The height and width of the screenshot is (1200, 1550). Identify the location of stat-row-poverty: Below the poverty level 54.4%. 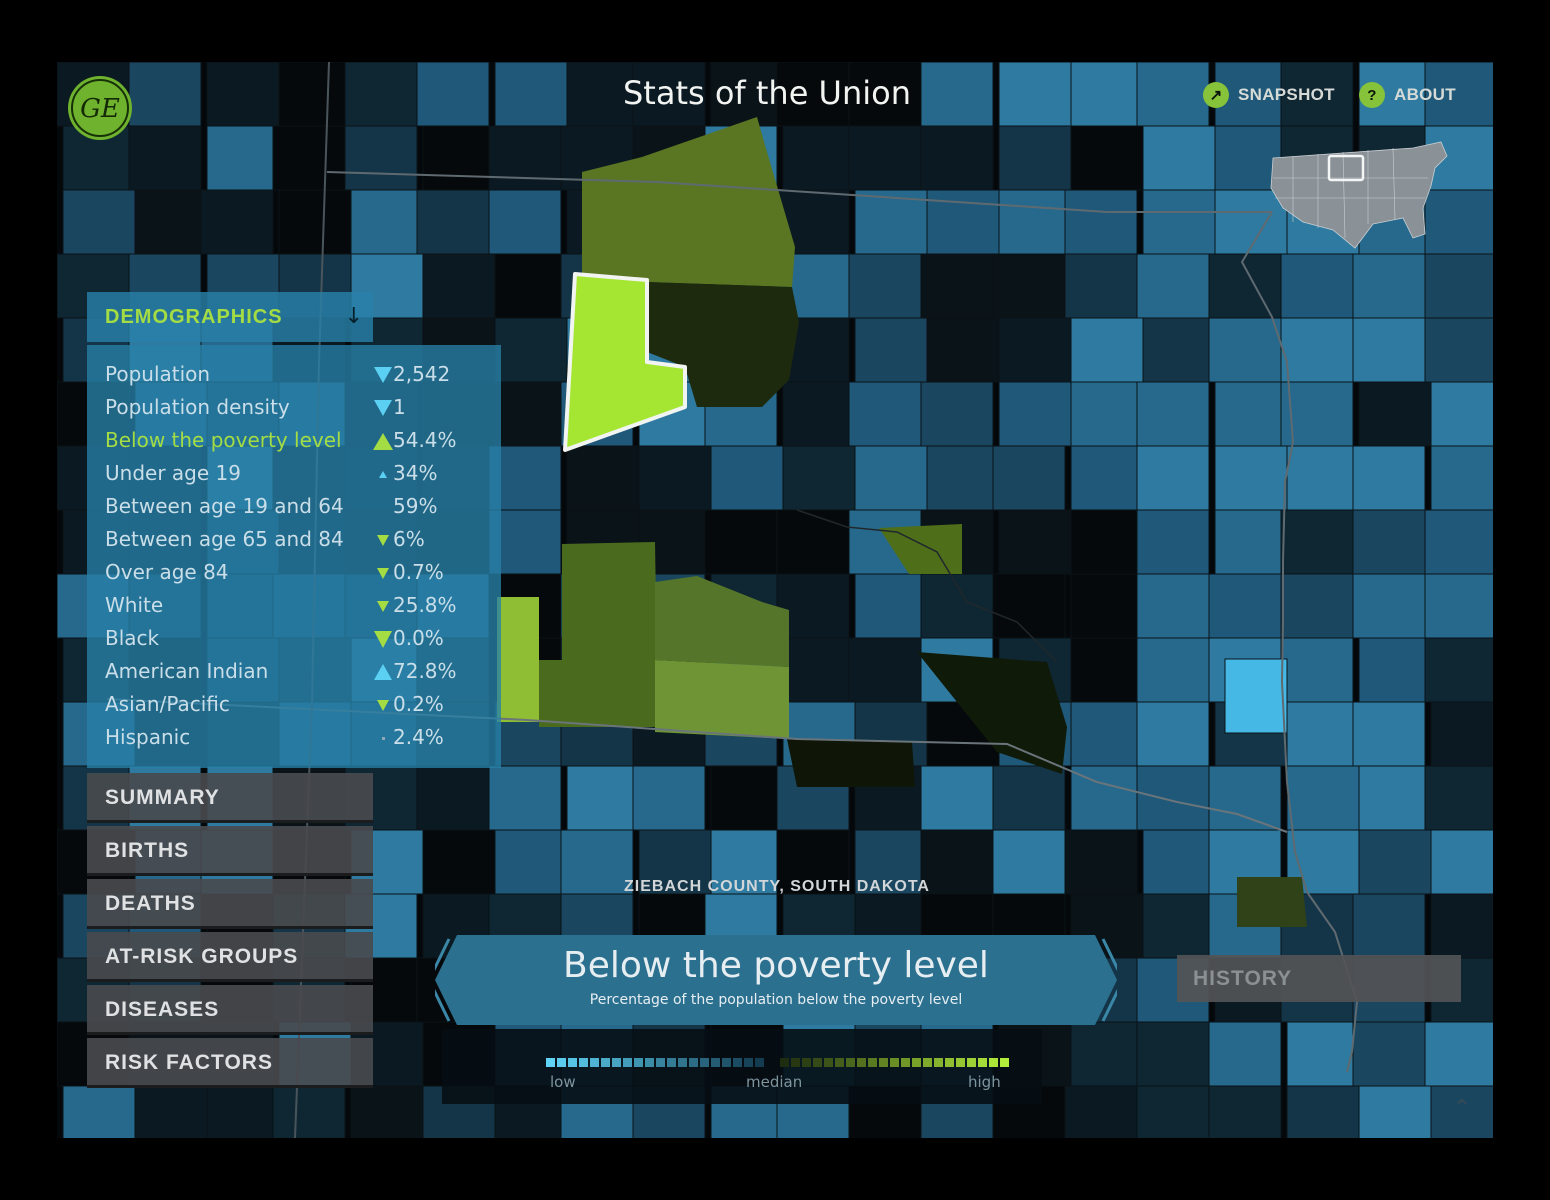
(300, 441).